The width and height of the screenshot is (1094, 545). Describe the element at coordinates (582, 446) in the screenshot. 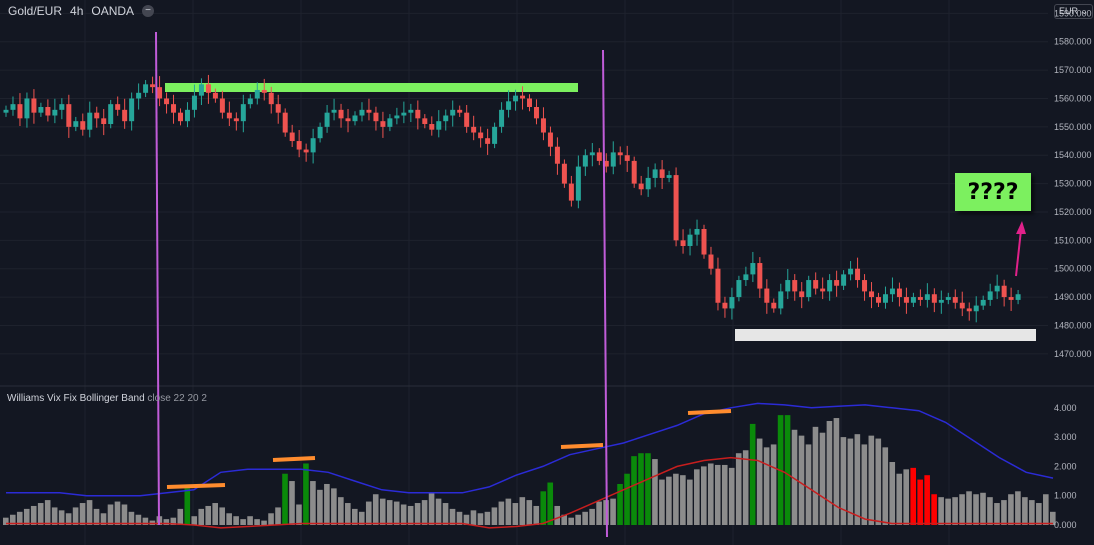

I see `orange-marker-line` at that location.